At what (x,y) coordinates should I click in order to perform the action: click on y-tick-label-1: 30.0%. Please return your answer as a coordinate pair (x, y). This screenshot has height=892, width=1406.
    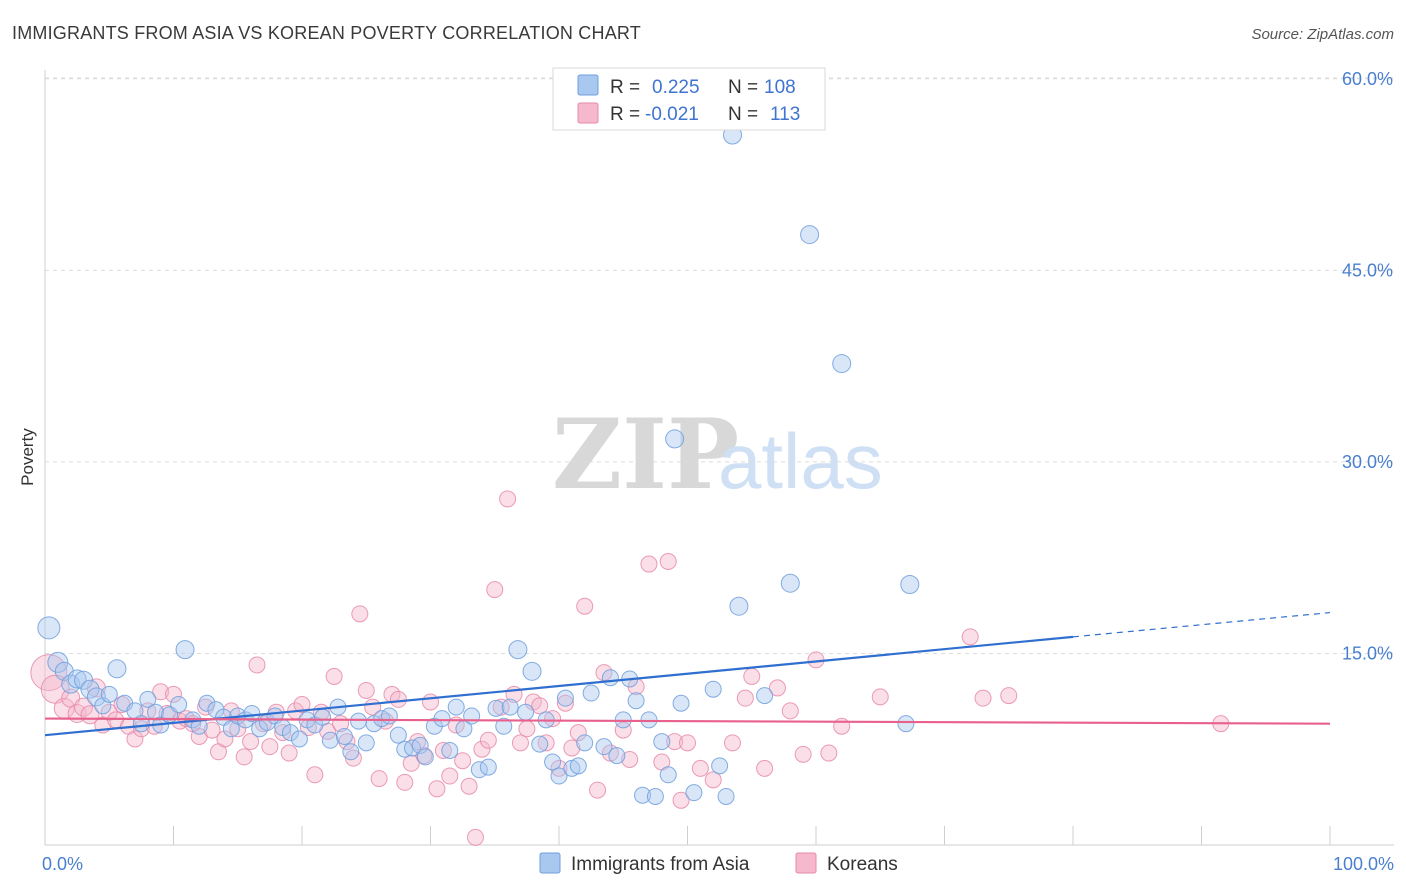
    Looking at the image, I should click on (1367, 462).